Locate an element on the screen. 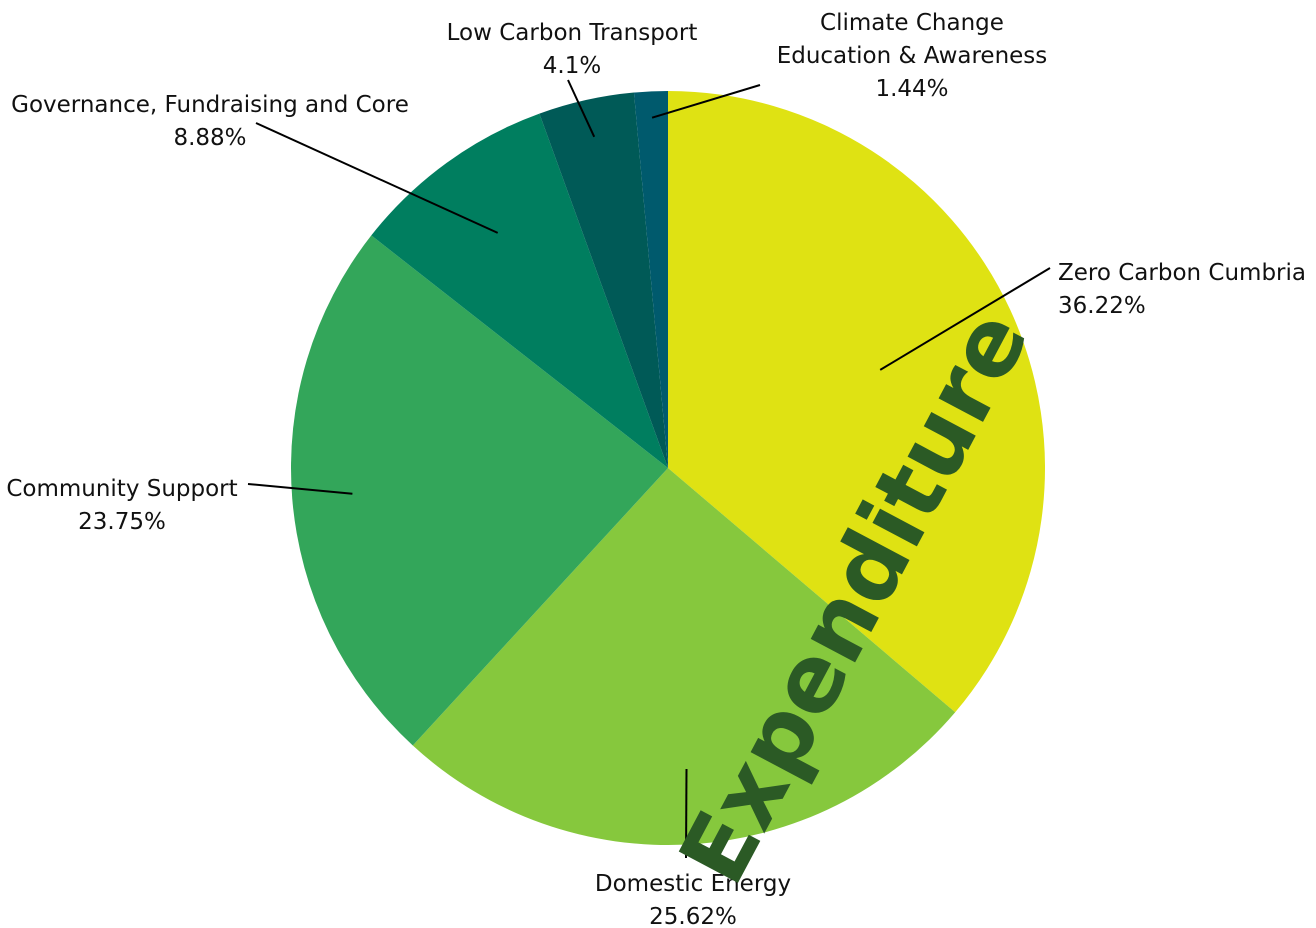  slice-label: Governance, Fundraising and Core 8.88% is located at coordinates (210, 121).